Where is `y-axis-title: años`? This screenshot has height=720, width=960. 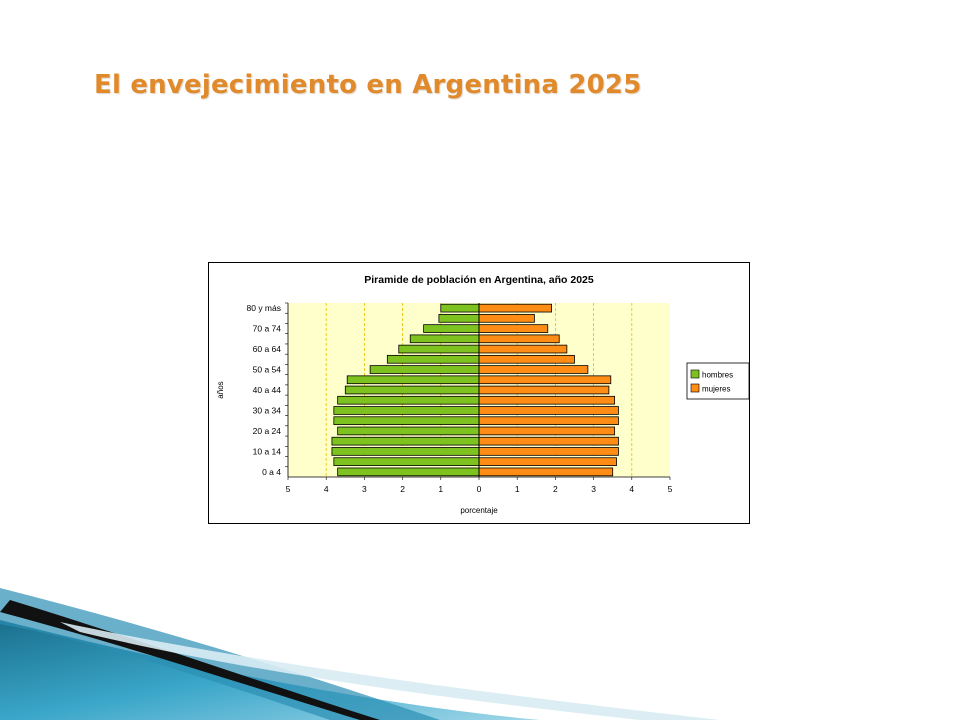 y-axis-title: años is located at coordinates (220, 389).